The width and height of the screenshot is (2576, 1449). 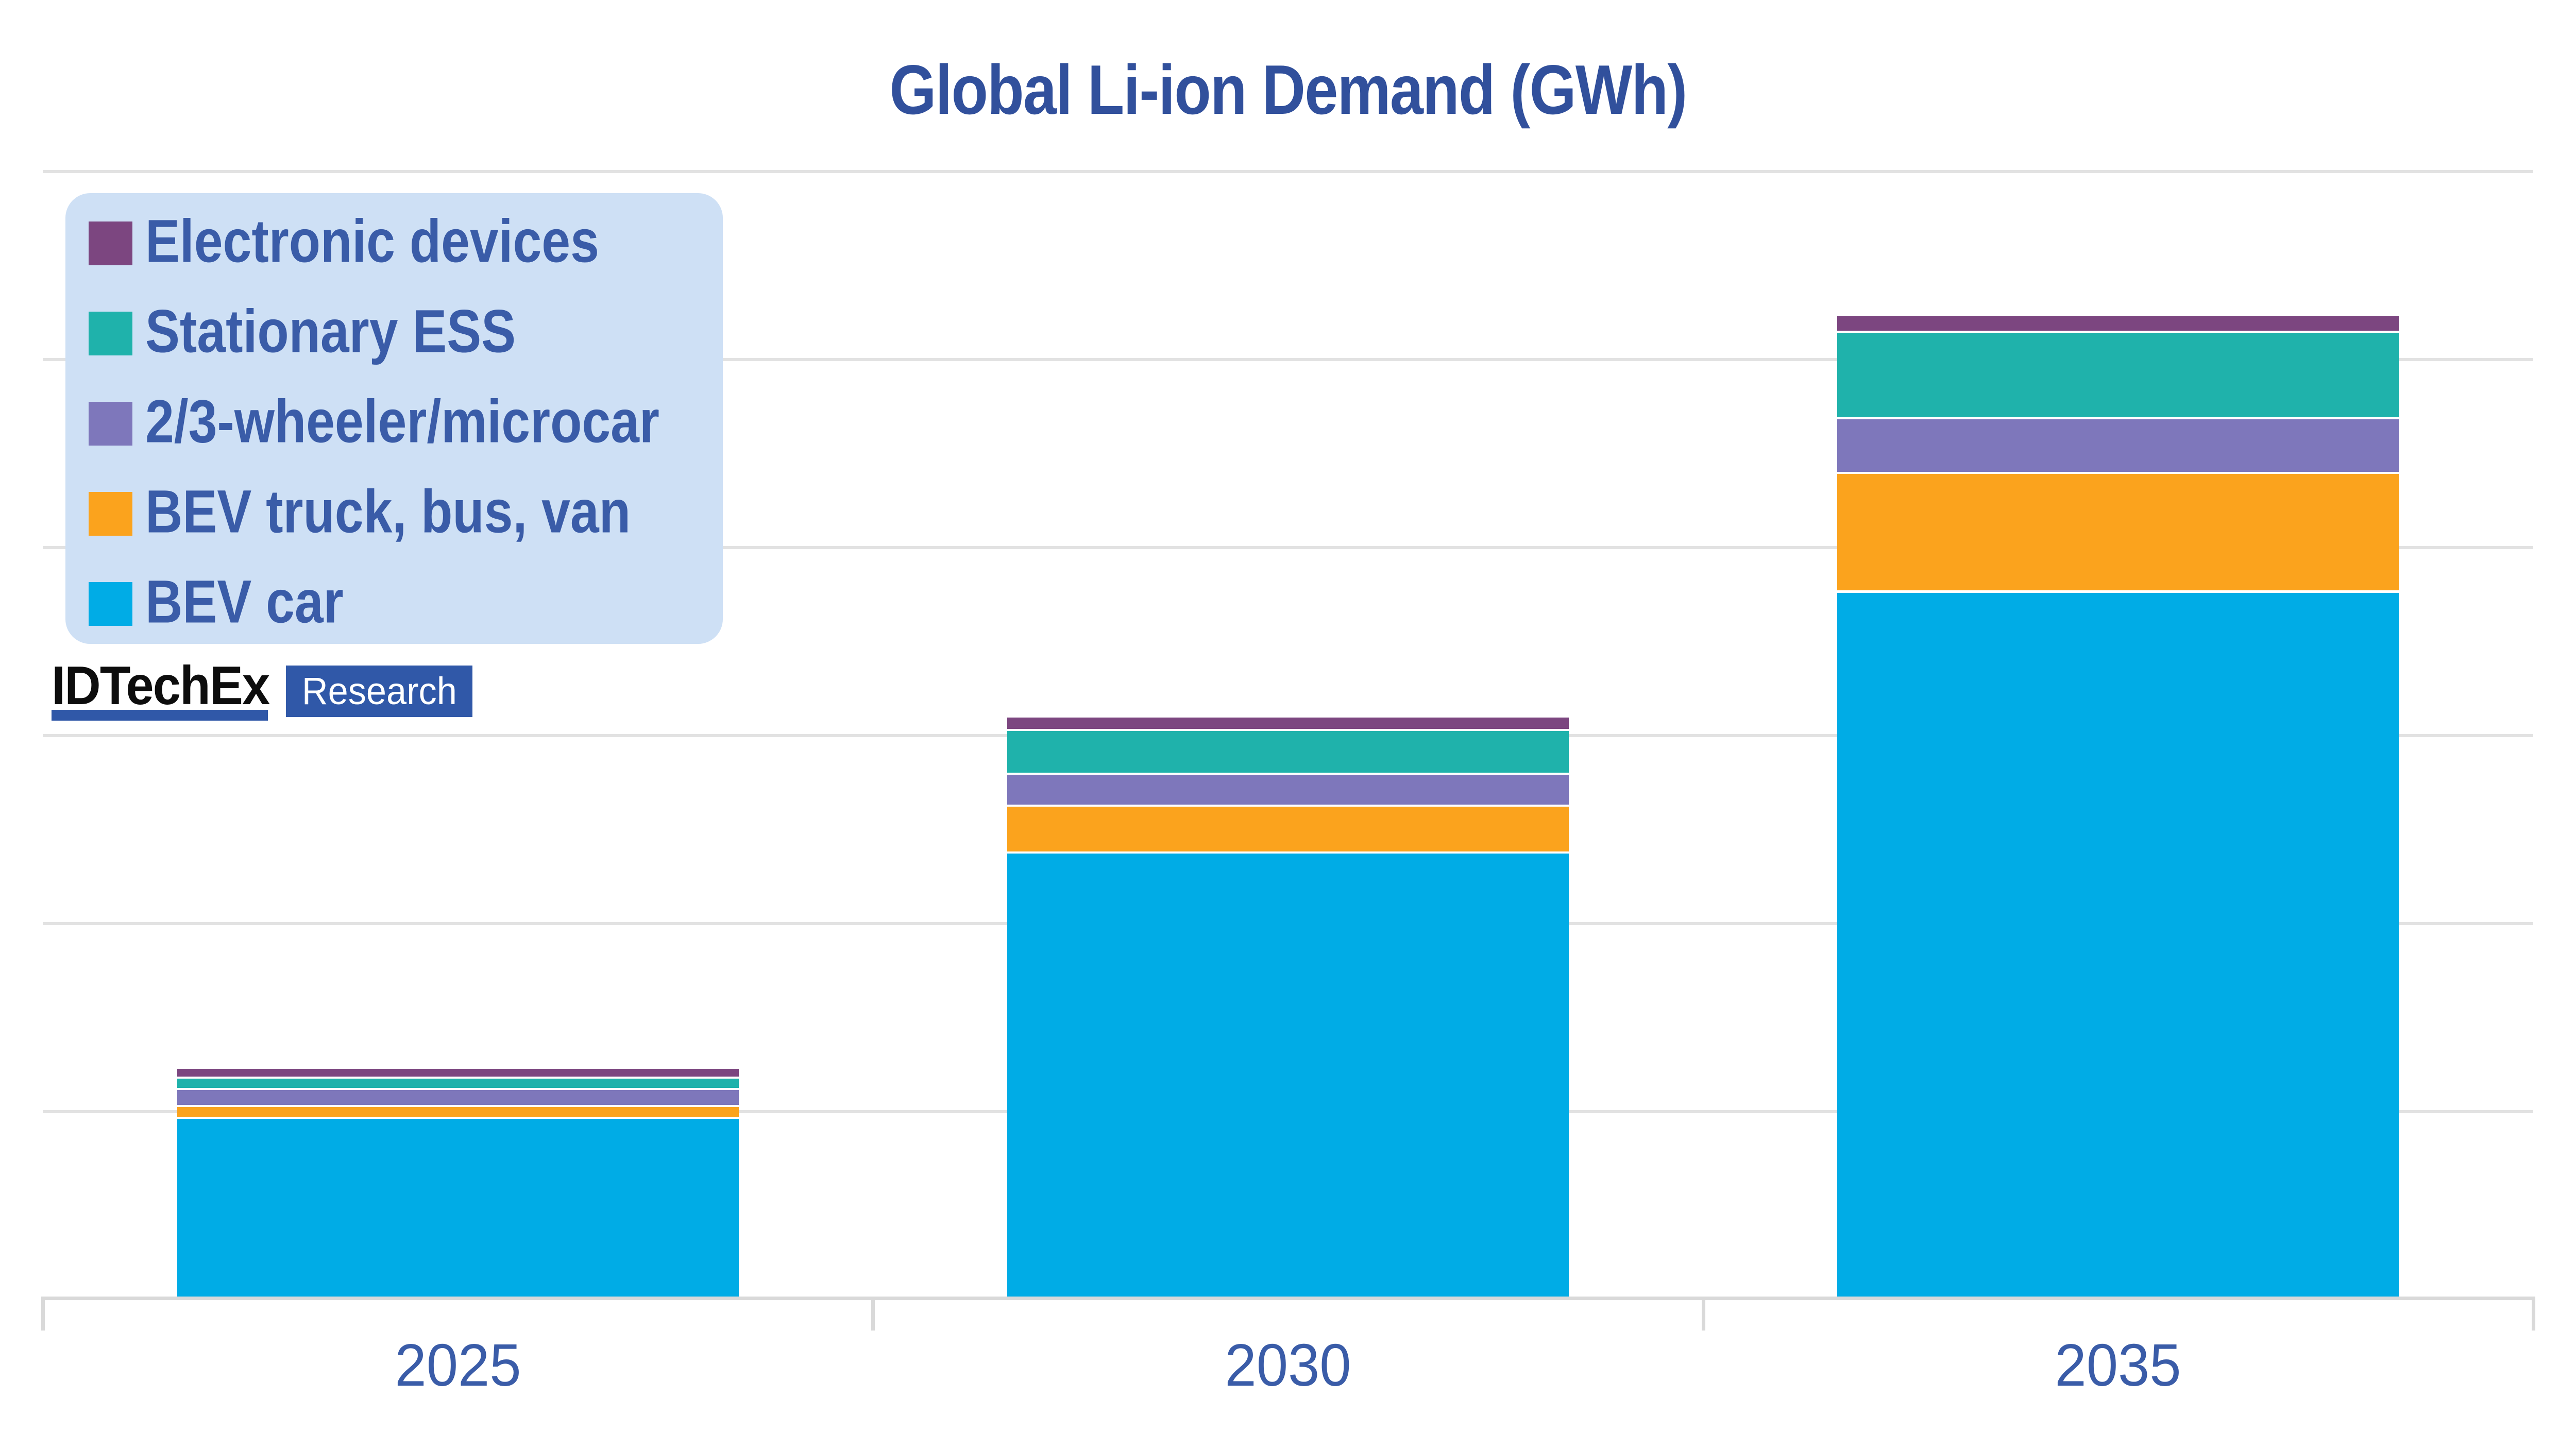 What do you see at coordinates (111, 424) in the screenshot?
I see `legend-swatch-2-3-wheeler-microcar` at bounding box center [111, 424].